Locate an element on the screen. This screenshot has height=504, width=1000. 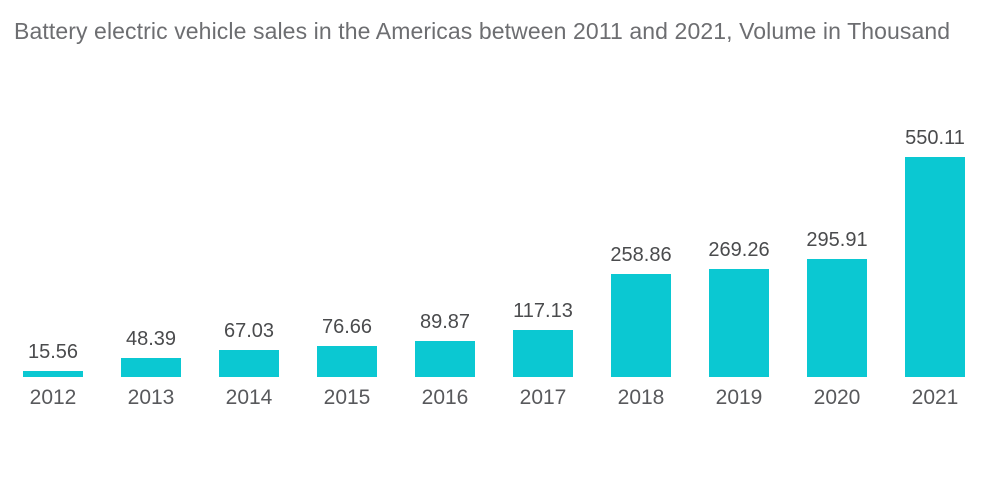
x-axis-label: 2015 is located at coordinates (347, 397).